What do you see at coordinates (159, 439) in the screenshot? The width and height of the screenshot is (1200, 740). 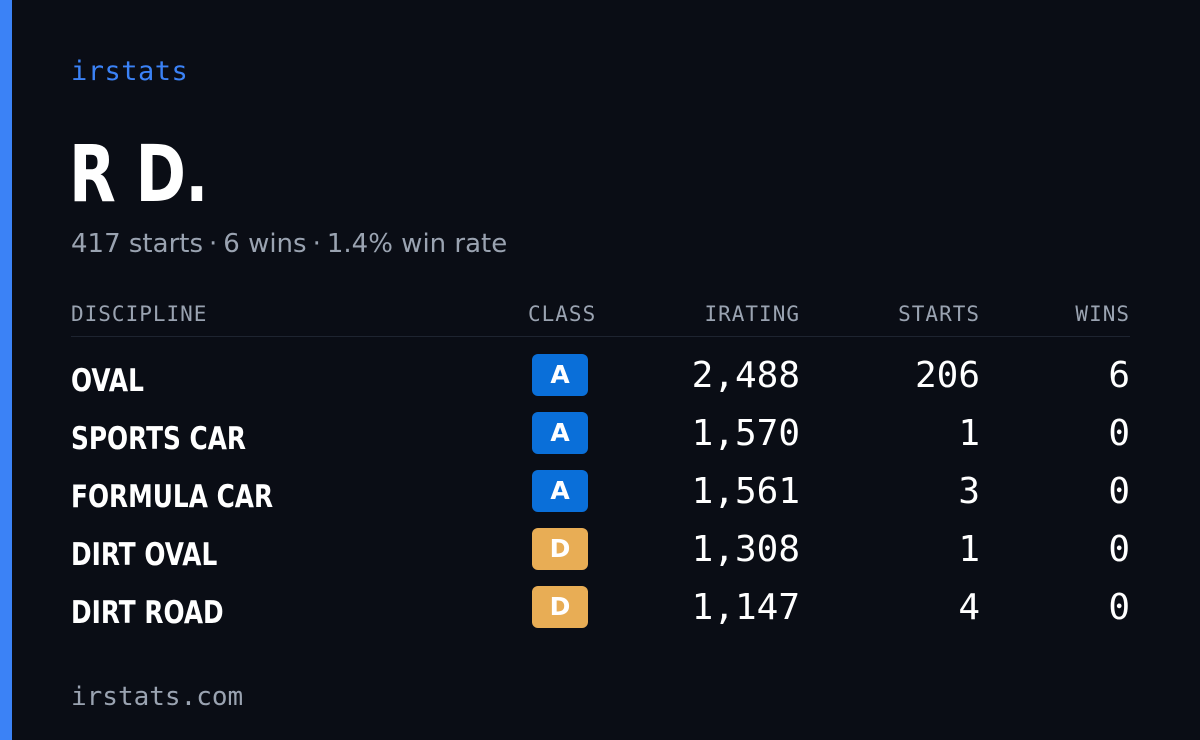 I see `discipline-name: SPORTS CAR` at bounding box center [159, 439].